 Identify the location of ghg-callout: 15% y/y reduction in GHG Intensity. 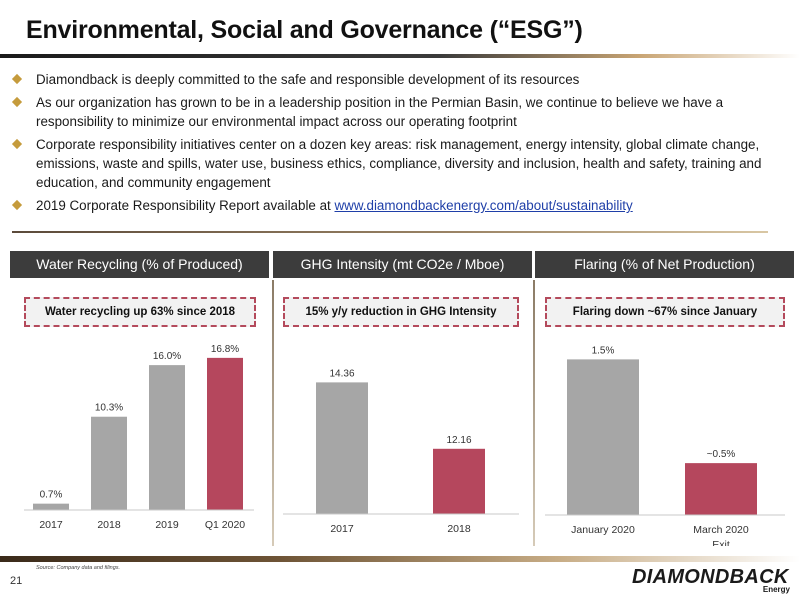
(401, 312).